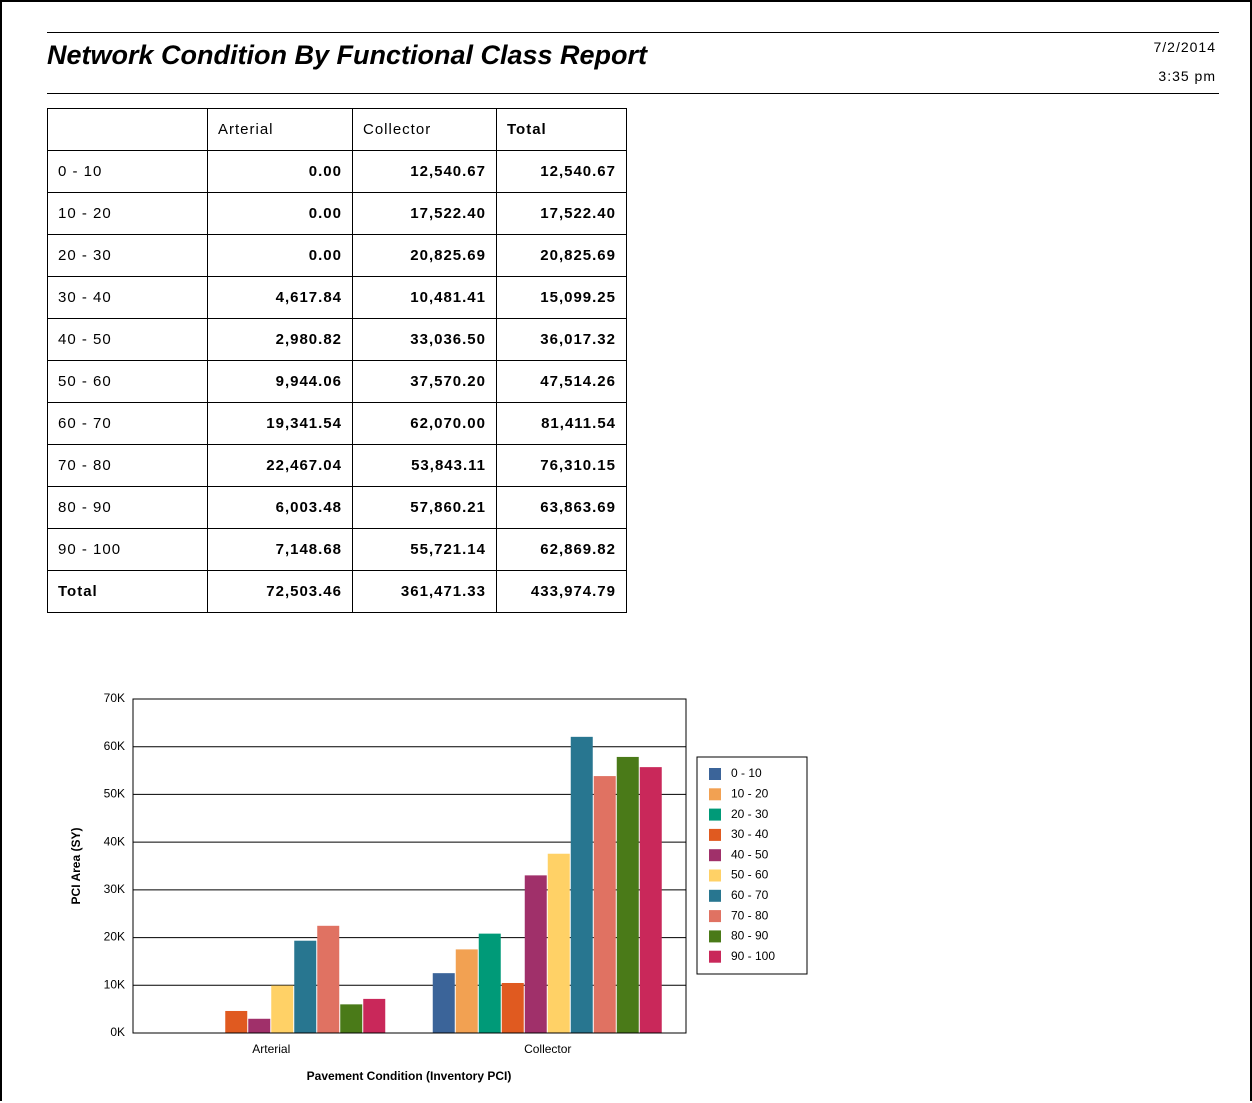 This screenshot has height=1103, width=1252. What do you see at coordinates (561, 465) in the screenshot?
I see `table-cell: 76,310.15` at bounding box center [561, 465].